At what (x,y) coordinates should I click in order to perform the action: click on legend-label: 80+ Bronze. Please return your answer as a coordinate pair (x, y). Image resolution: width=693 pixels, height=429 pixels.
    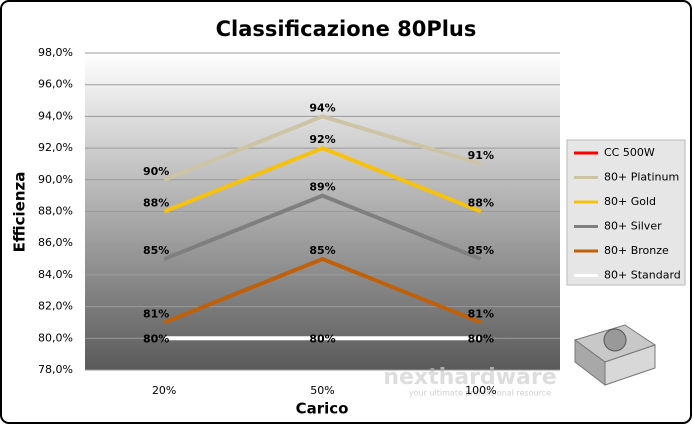
    Looking at the image, I should click on (636, 250).